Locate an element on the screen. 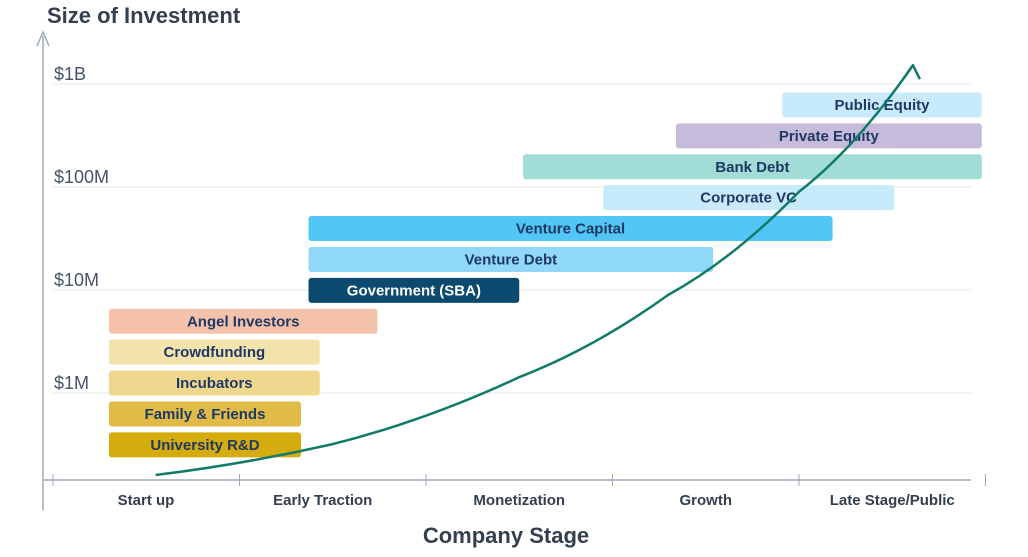  range-bar-label: Family & Friends is located at coordinates (205, 414).